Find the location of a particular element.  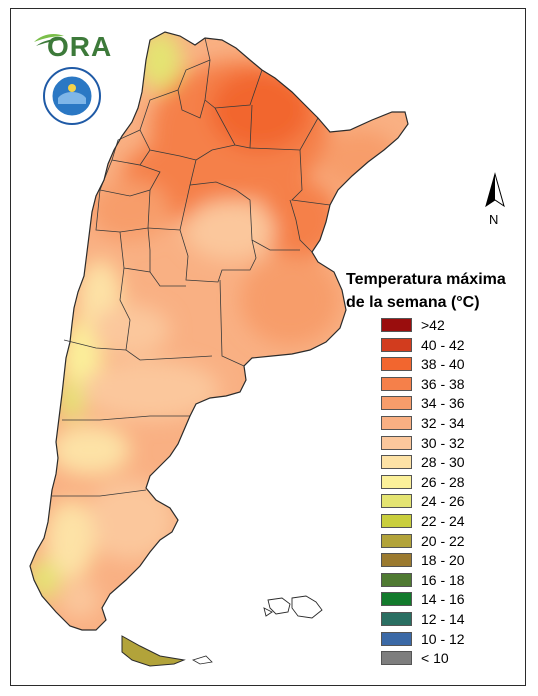

legend-label: 22 - 24 is located at coordinates (443, 521).